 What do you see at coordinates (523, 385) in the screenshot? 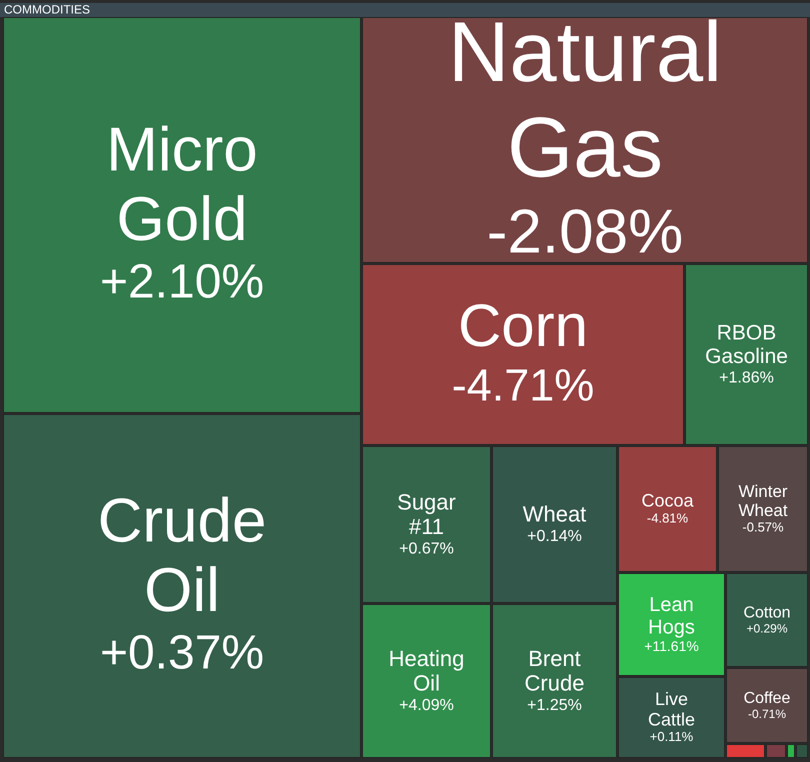
I see `data-label: -4.71%` at bounding box center [523, 385].